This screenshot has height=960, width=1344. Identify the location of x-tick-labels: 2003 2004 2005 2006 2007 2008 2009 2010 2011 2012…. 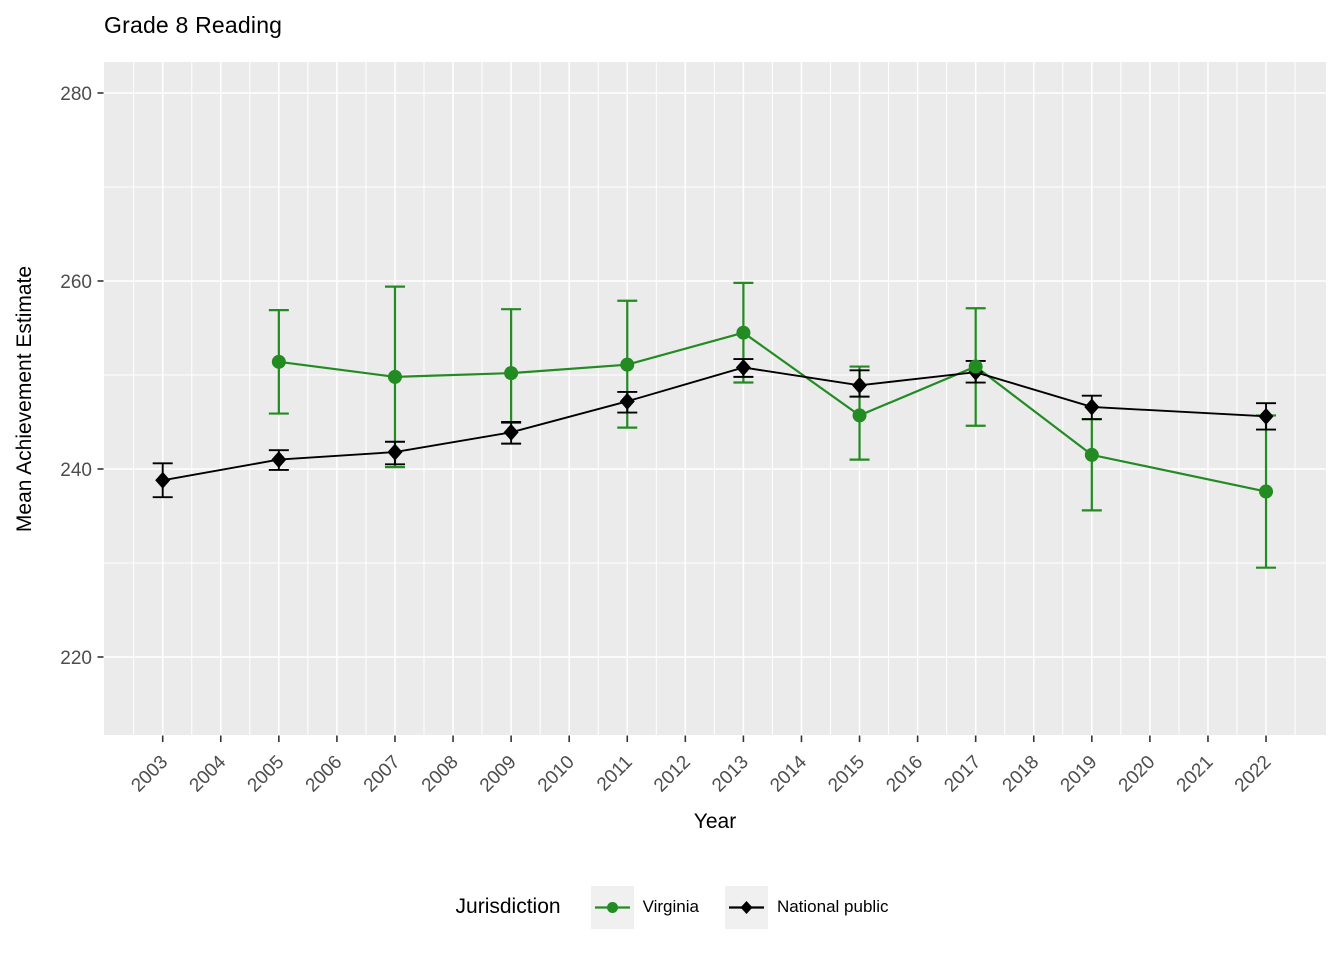
(701, 773).